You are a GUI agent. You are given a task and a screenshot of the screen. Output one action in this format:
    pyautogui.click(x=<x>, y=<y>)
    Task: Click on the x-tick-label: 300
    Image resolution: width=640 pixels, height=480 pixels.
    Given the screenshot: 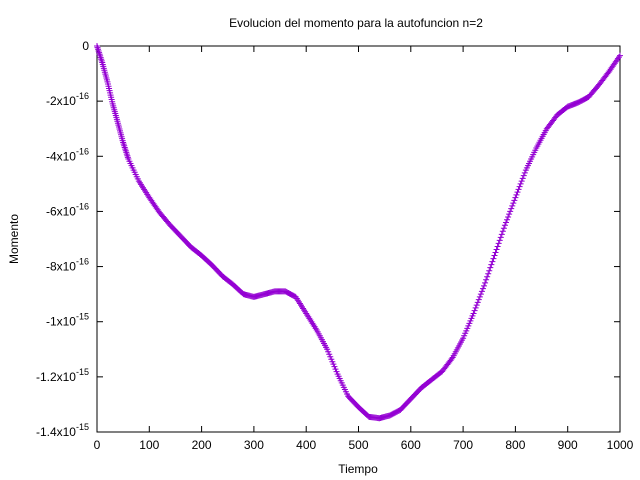 What is the action you would take?
    pyautogui.click(x=254, y=445)
    